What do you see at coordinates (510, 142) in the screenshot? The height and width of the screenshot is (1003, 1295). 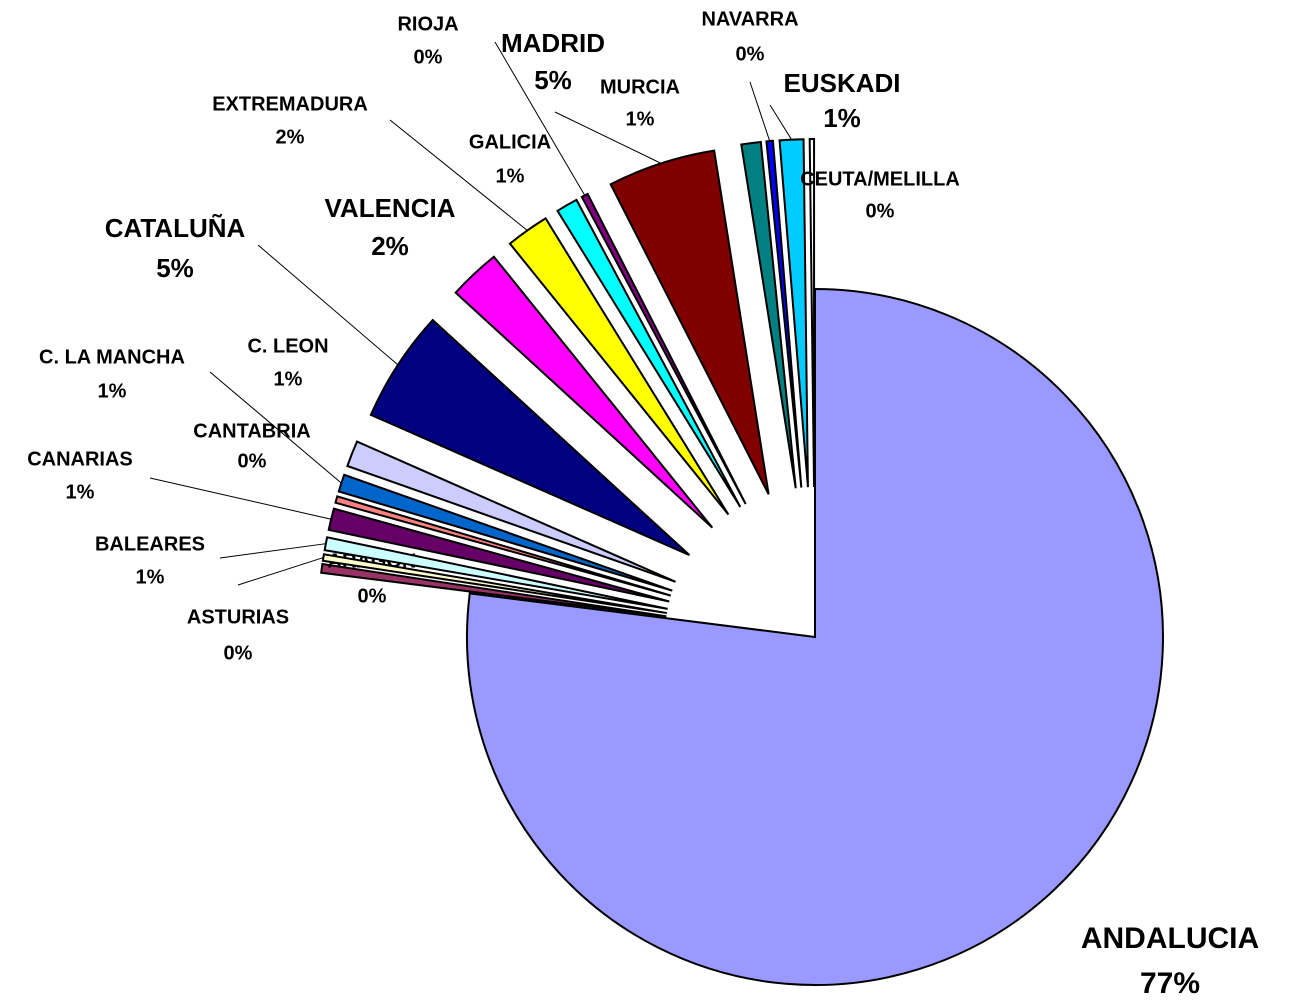 I see `slice-label: GALICIA` at bounding box center [510, 142].